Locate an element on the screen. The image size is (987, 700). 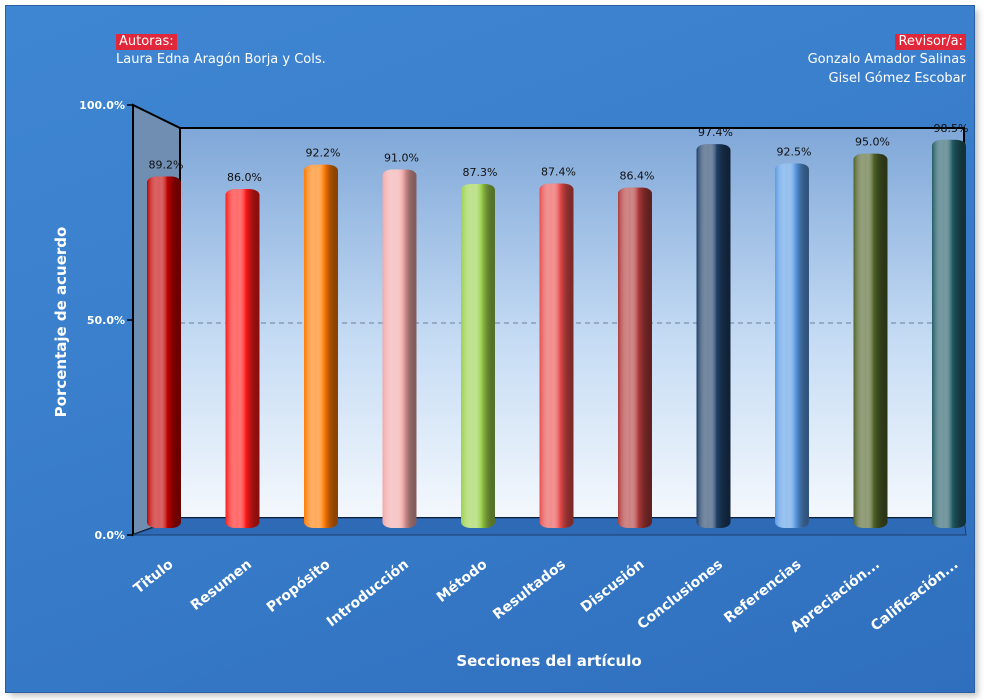
category-label: Referencias is located at coordinates (762, 592).